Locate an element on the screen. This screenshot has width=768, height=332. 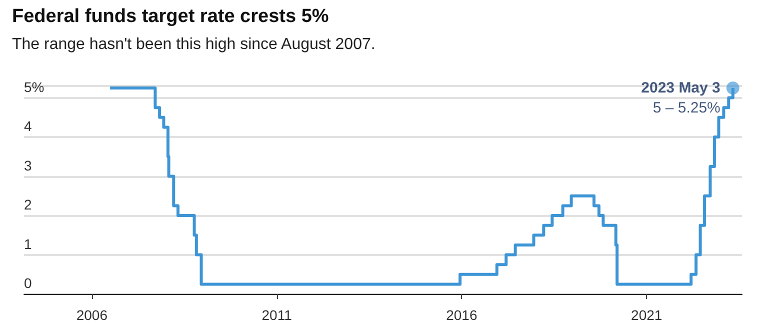
y-tick-label: 3 is located at coordinates (28, 165).